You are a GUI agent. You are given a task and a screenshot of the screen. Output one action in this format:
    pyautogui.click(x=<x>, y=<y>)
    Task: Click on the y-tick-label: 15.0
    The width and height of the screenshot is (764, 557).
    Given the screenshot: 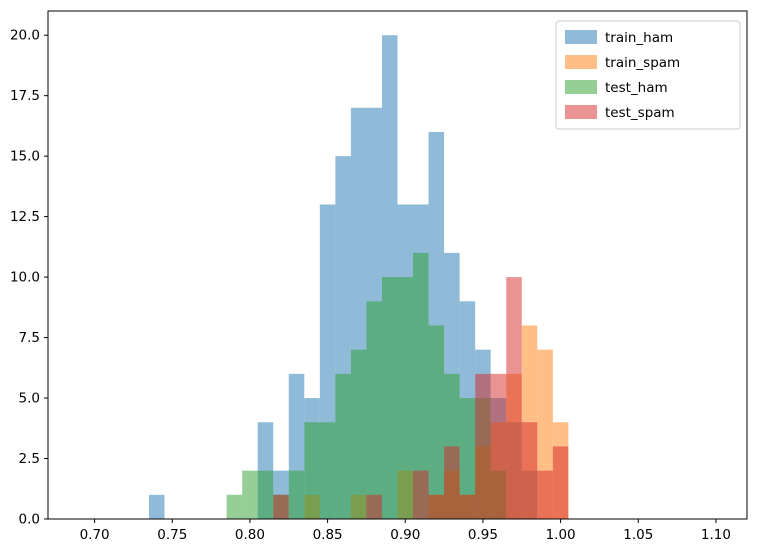 What is the action you would take?
    pyautogui.click(x=25, y=157)
    